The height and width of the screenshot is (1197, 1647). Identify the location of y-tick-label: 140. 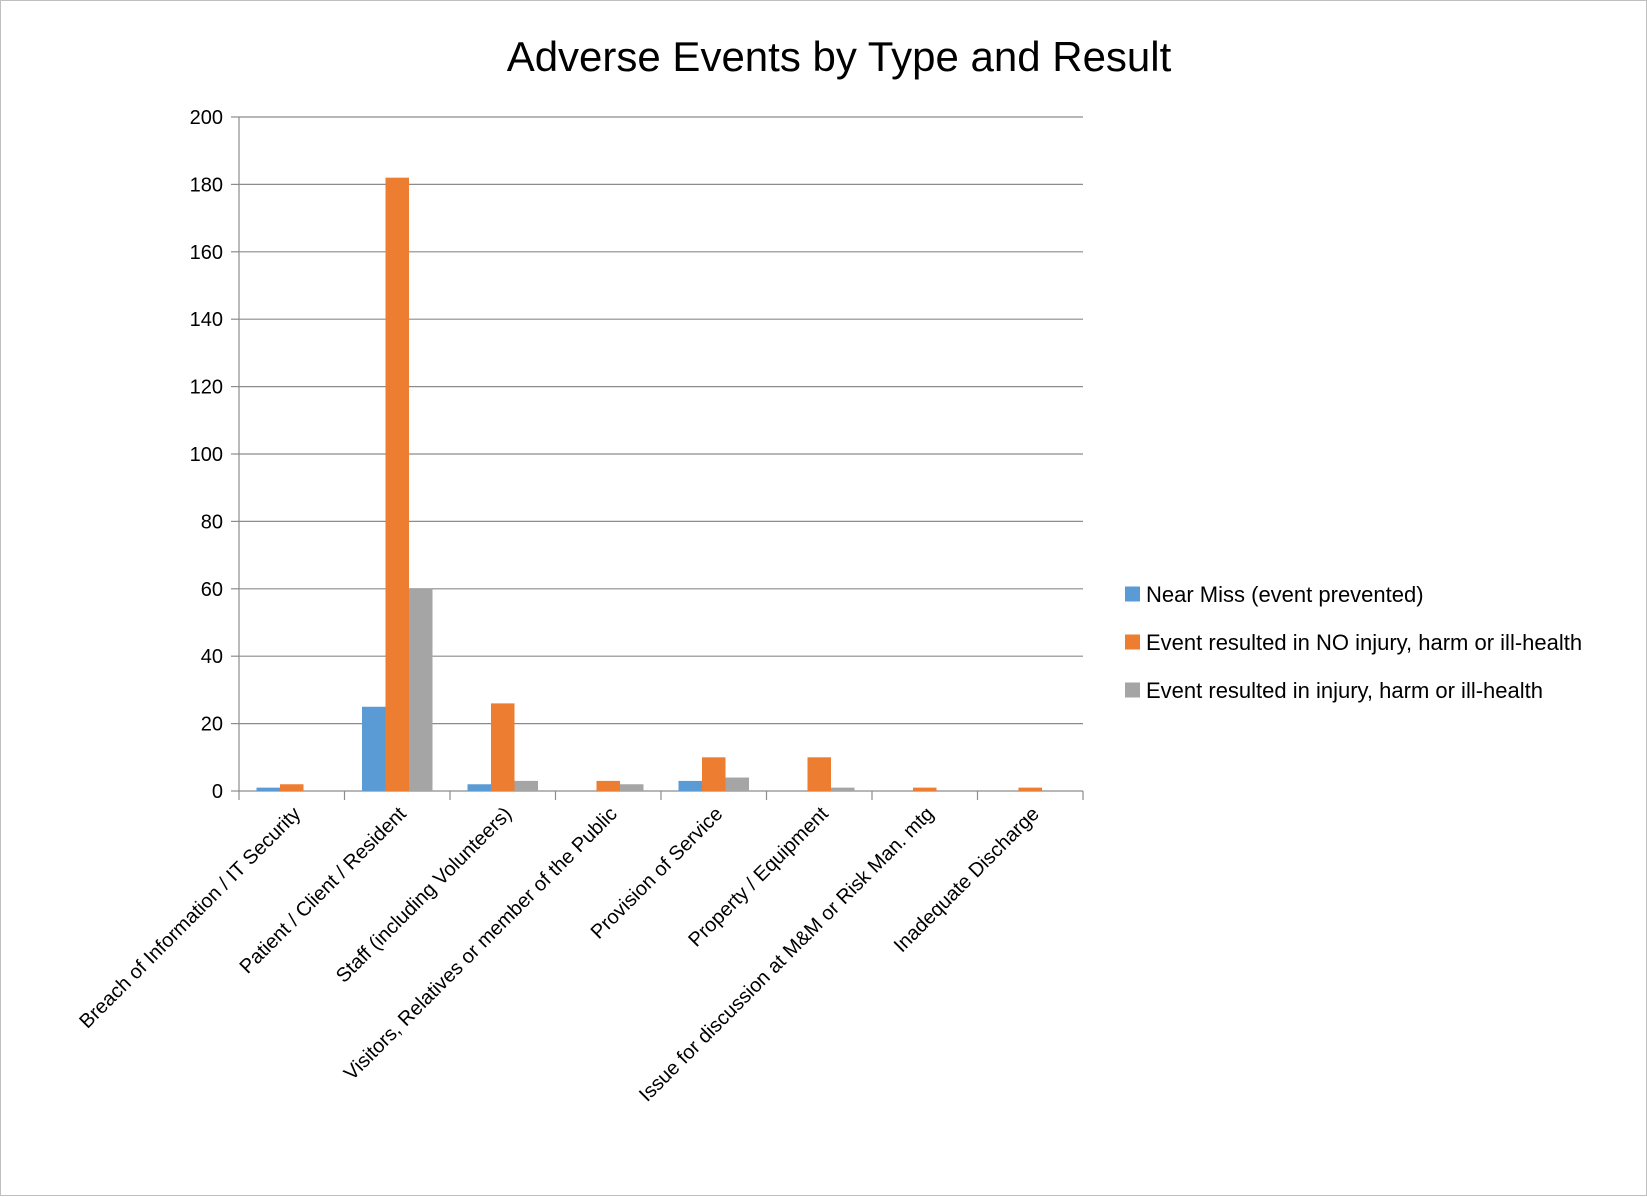
(206, 320).